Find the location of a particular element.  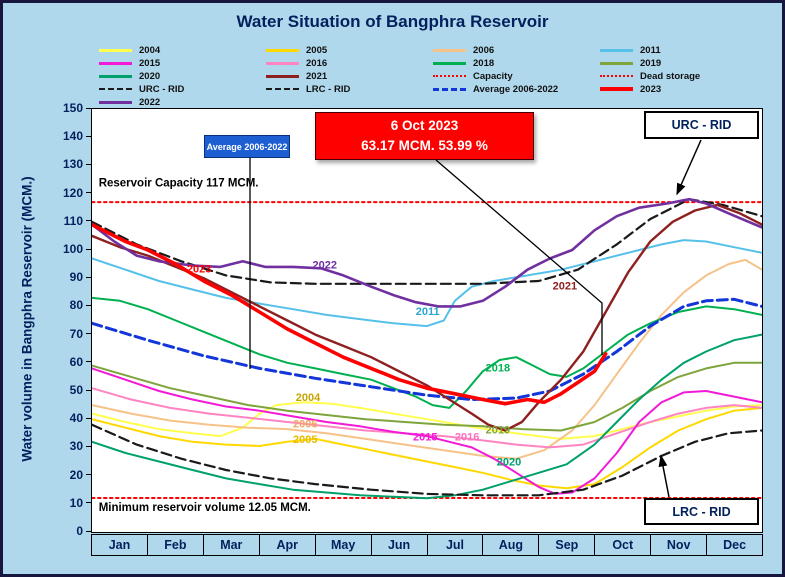

chart-label-2016: 2016 is located at coordinates (467, 437).